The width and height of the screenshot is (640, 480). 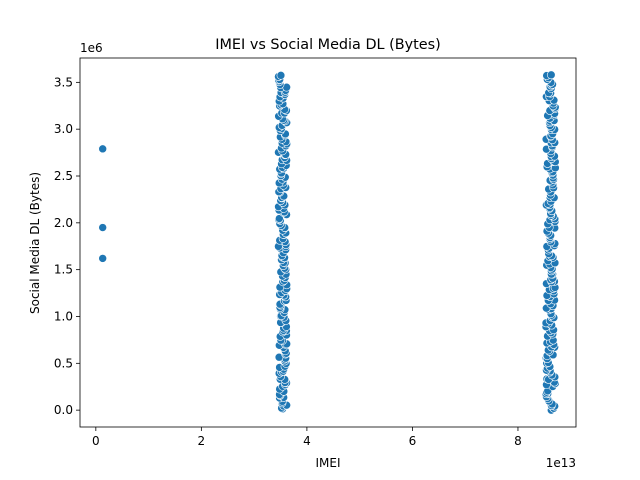 What do you see at coordinates (307, 441) in the screenshot?
I see `x-tick-label: 4` at bounding box center [307, 441].